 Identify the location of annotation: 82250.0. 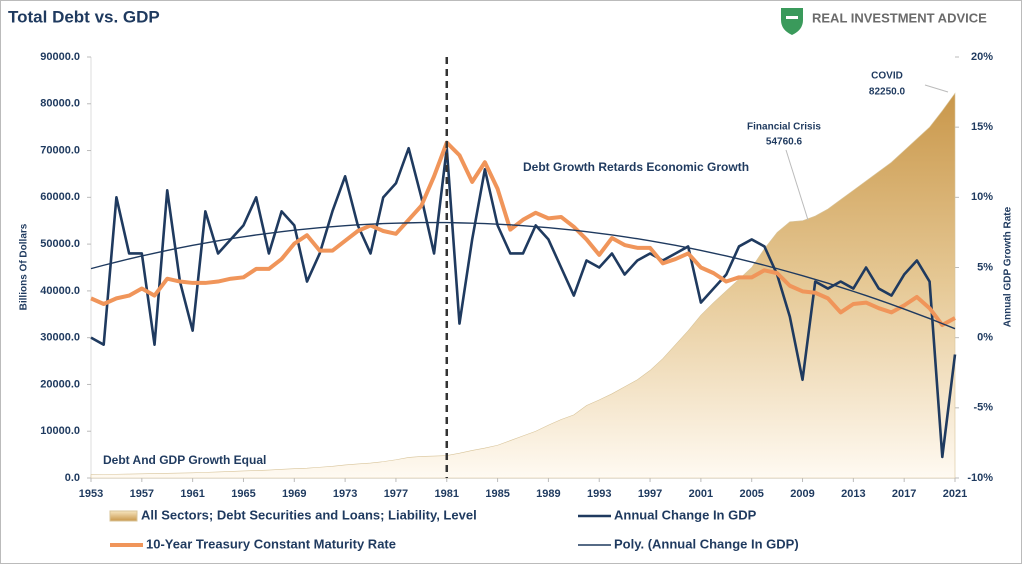
(887, 92).